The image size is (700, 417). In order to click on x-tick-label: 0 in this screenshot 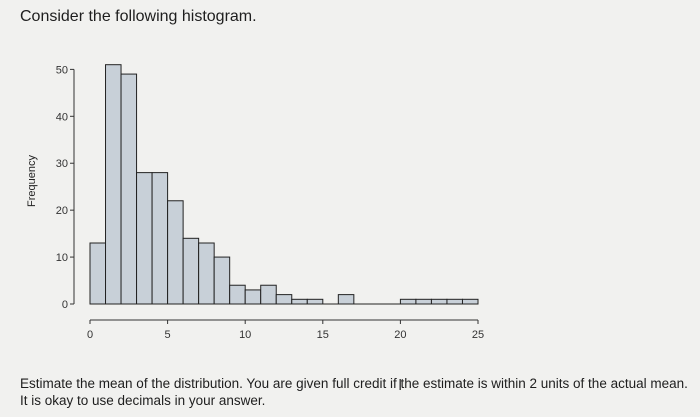, I will do `click(90, 335)`.